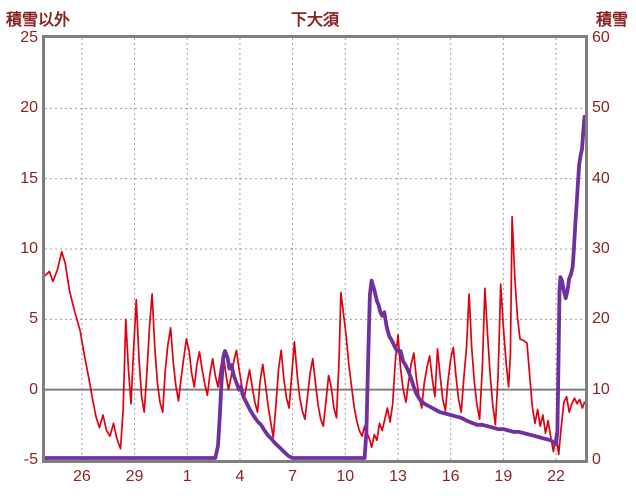  What do you see at coordinates (596, 459) in the screenshot?
I see `right-tick-label: 0` at bounding box center [596, 459].